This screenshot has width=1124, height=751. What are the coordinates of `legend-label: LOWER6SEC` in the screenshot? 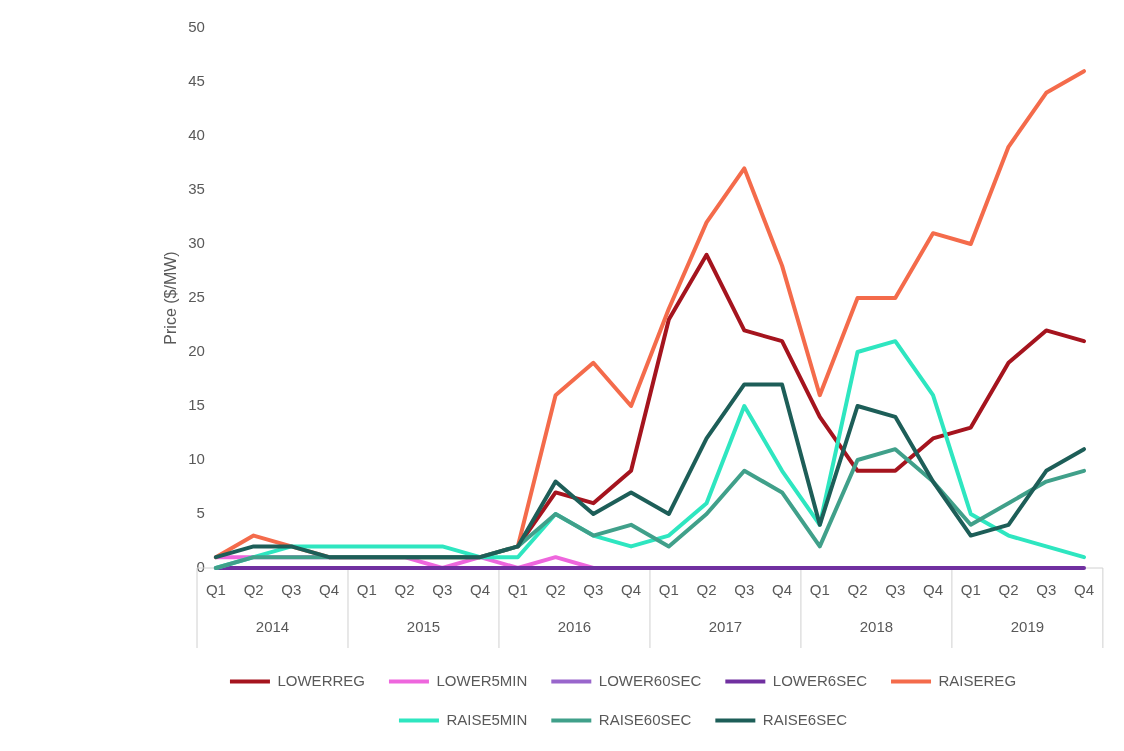 It's located at (820, 680).